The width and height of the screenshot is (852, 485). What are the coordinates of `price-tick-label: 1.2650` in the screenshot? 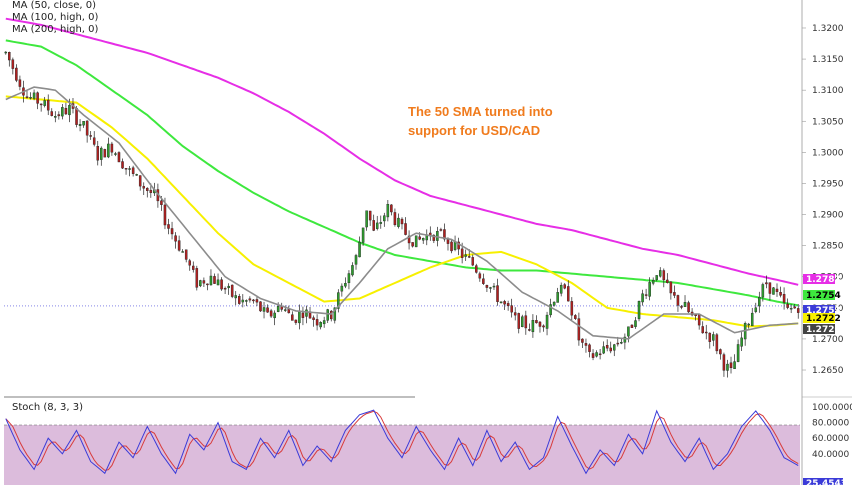 It's located at (828, 371).